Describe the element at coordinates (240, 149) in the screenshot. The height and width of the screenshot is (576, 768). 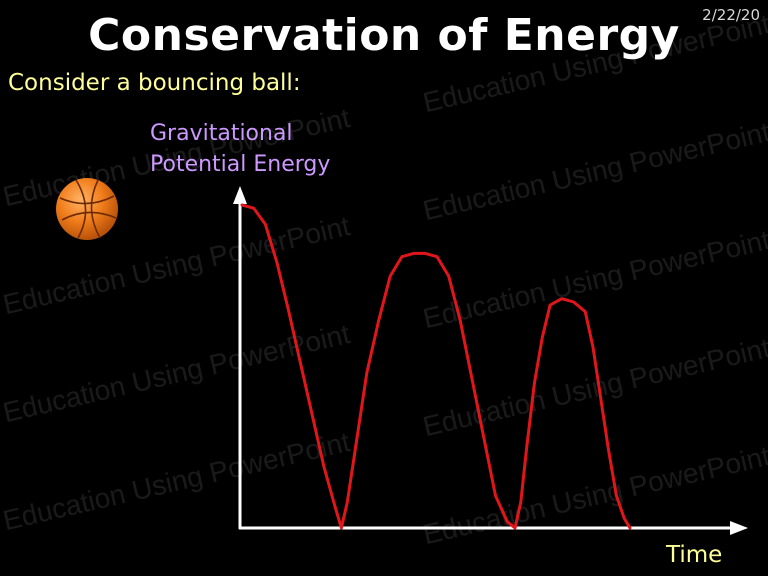
I see `y-axis-label: Gravitational Potential Energy` at that location.